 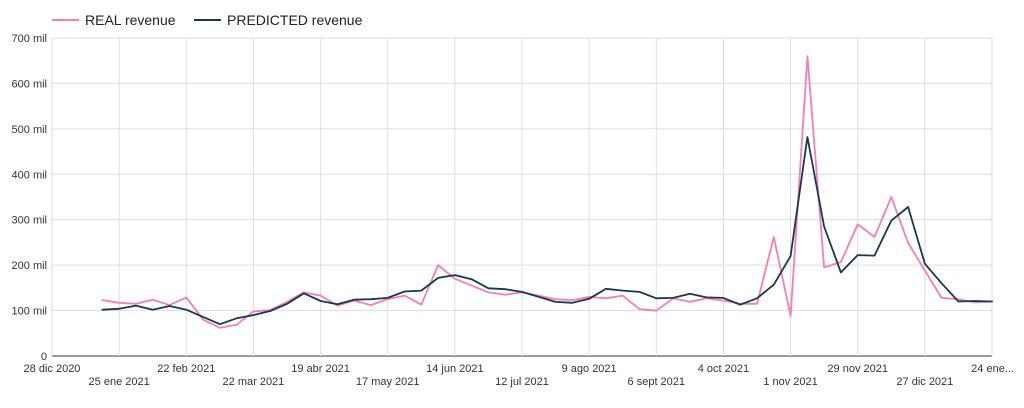 I want to click on x-tick-label: 12 jul 2021, so click(x=522, y=382).